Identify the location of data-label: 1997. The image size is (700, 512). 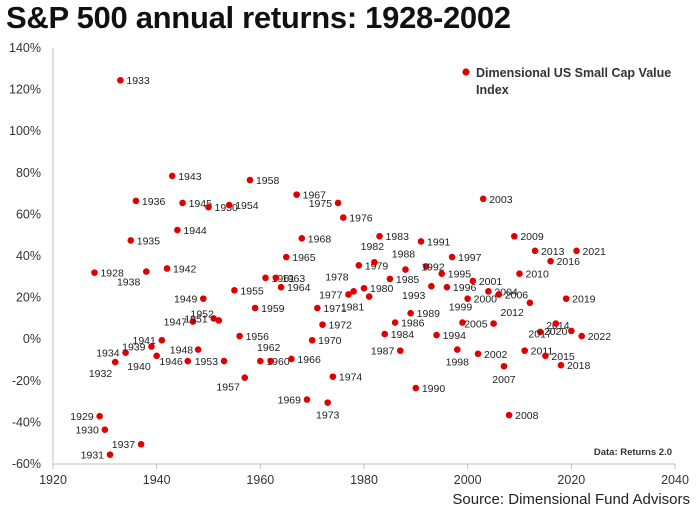
(470, 258).